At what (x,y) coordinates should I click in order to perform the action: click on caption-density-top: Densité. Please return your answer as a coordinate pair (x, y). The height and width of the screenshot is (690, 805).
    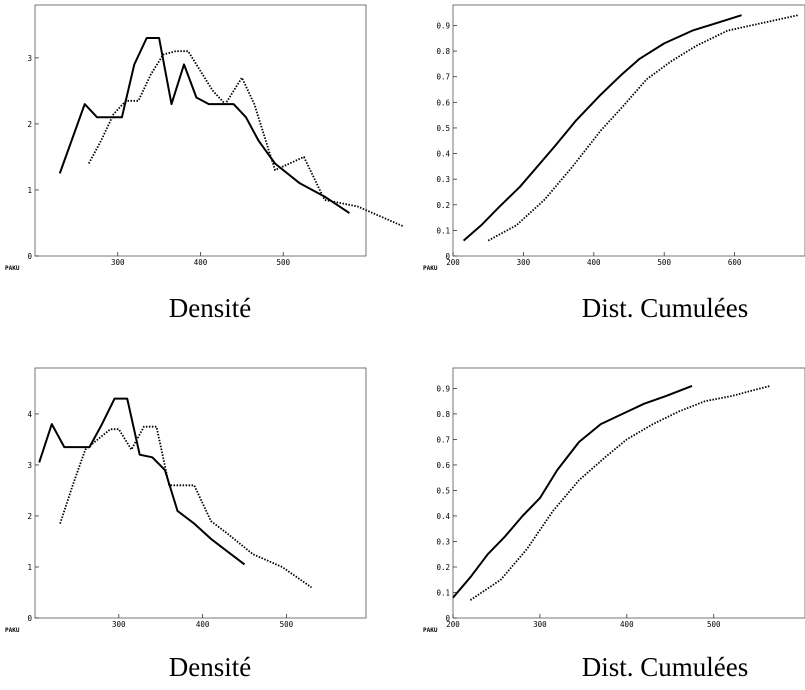
    Looking at the image, I should click on (210, 308).